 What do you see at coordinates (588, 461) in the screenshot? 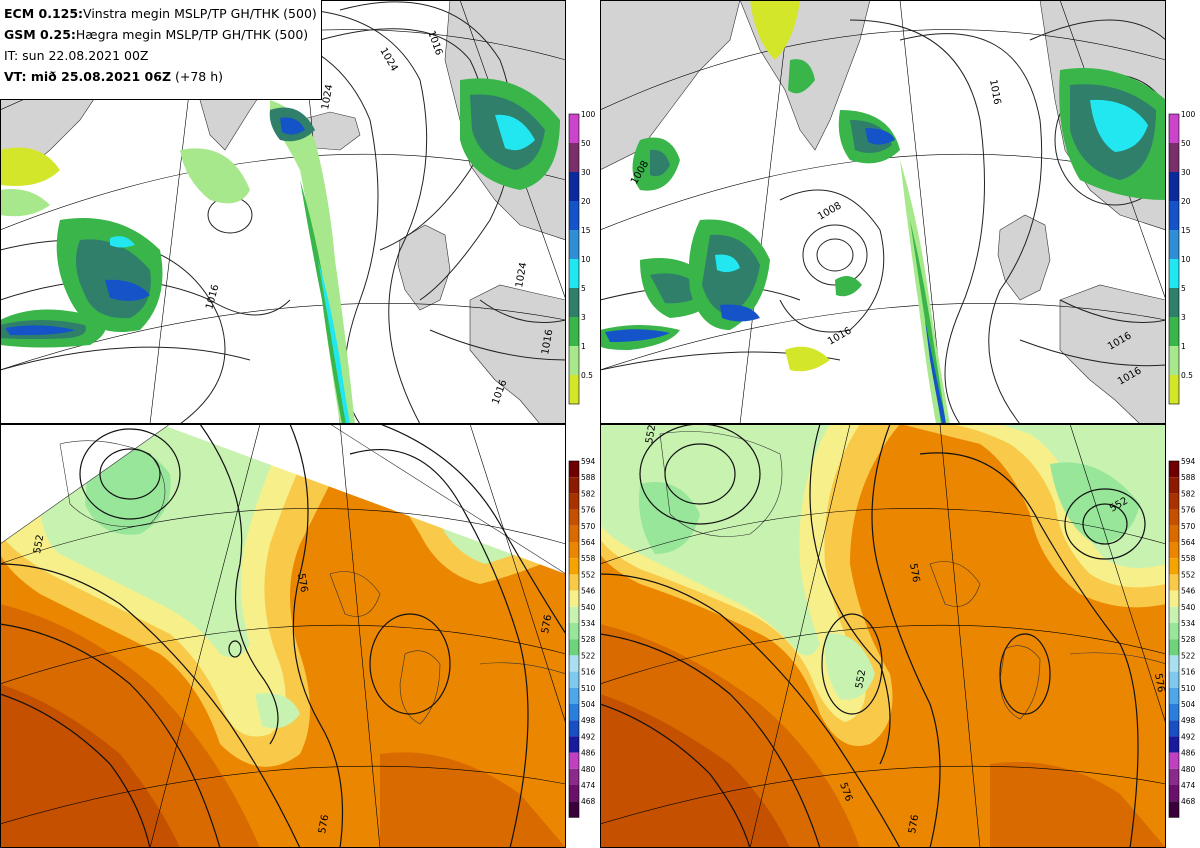
I see `legend-label: 594` at bounding box center [588, 461].